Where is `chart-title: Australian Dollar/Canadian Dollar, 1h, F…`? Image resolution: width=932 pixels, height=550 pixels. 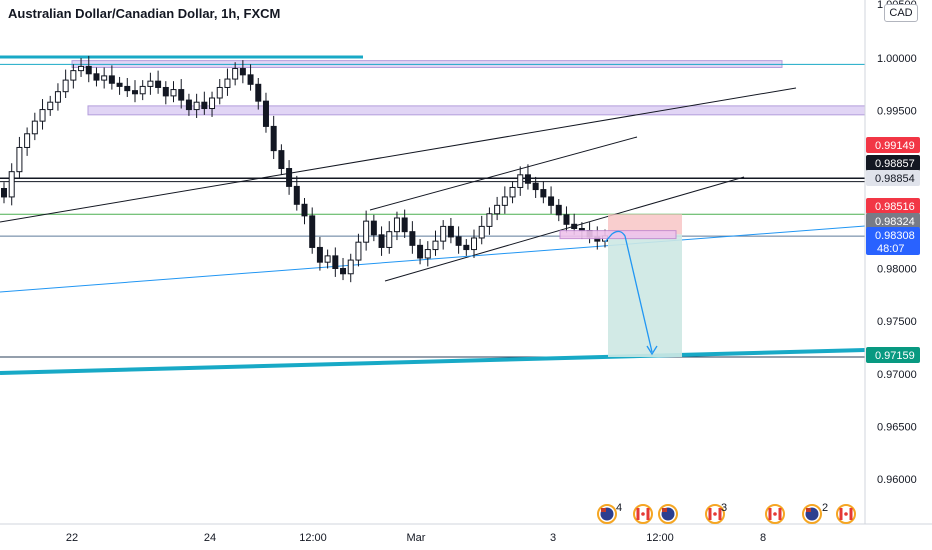
chart-title: Australian Dollar/Canadian Dollar, 1h, F… is located at coordinates (144, 13).